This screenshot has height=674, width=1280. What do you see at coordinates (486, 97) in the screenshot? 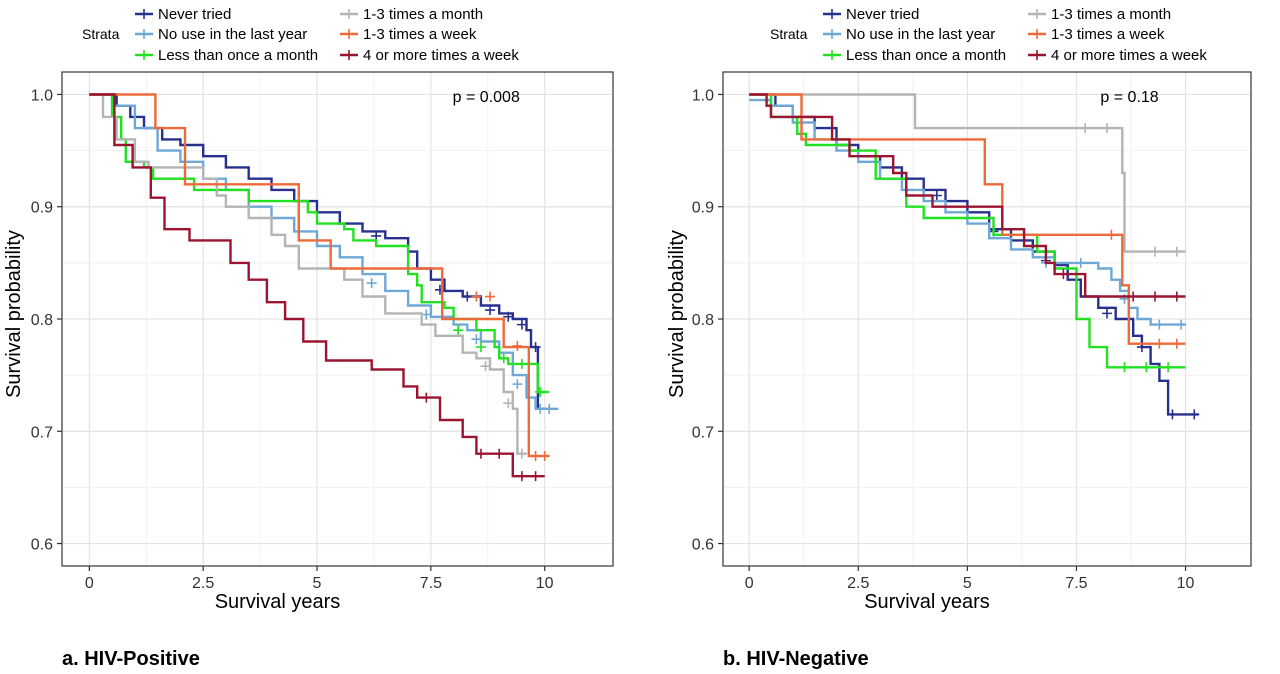
I see `p-value-annotation: p = 0.008` at bounding box center [486, 97].